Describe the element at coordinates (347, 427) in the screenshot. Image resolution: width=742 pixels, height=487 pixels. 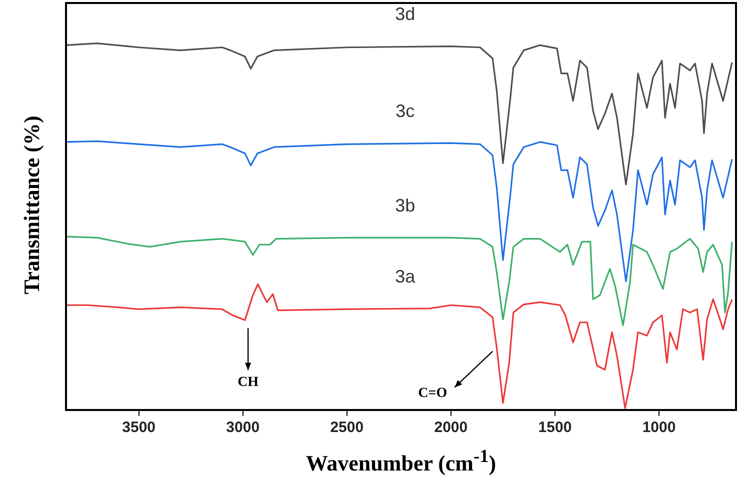
I see `x-tick-label: 2500` at that location.